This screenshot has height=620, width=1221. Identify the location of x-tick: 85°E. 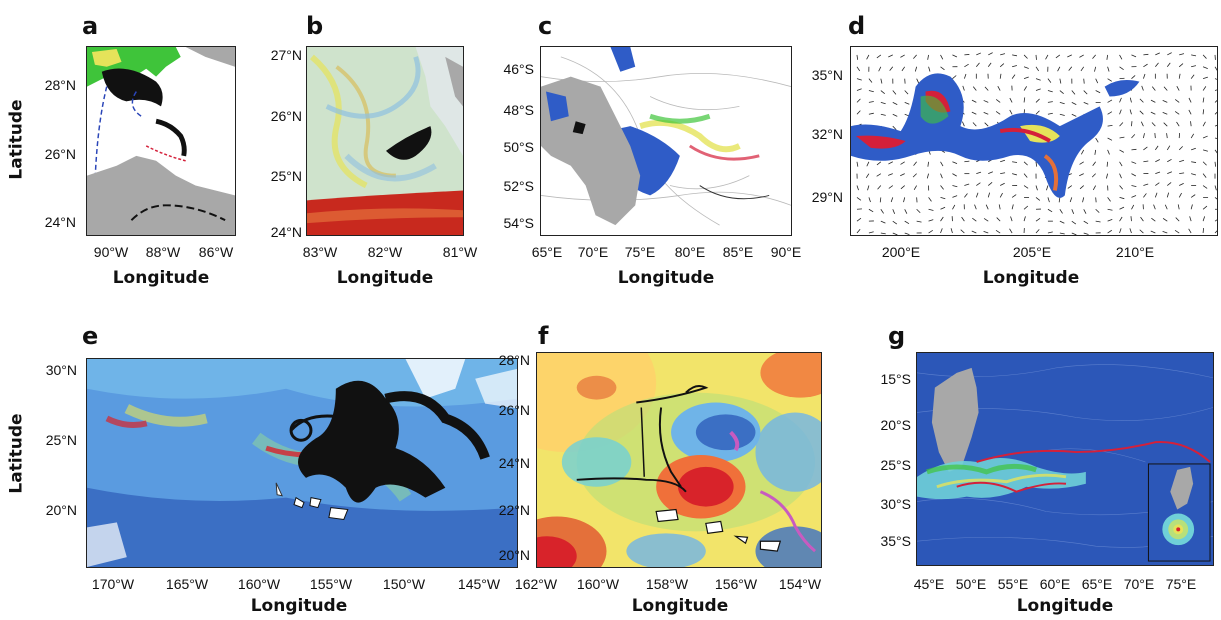
(738, 252).